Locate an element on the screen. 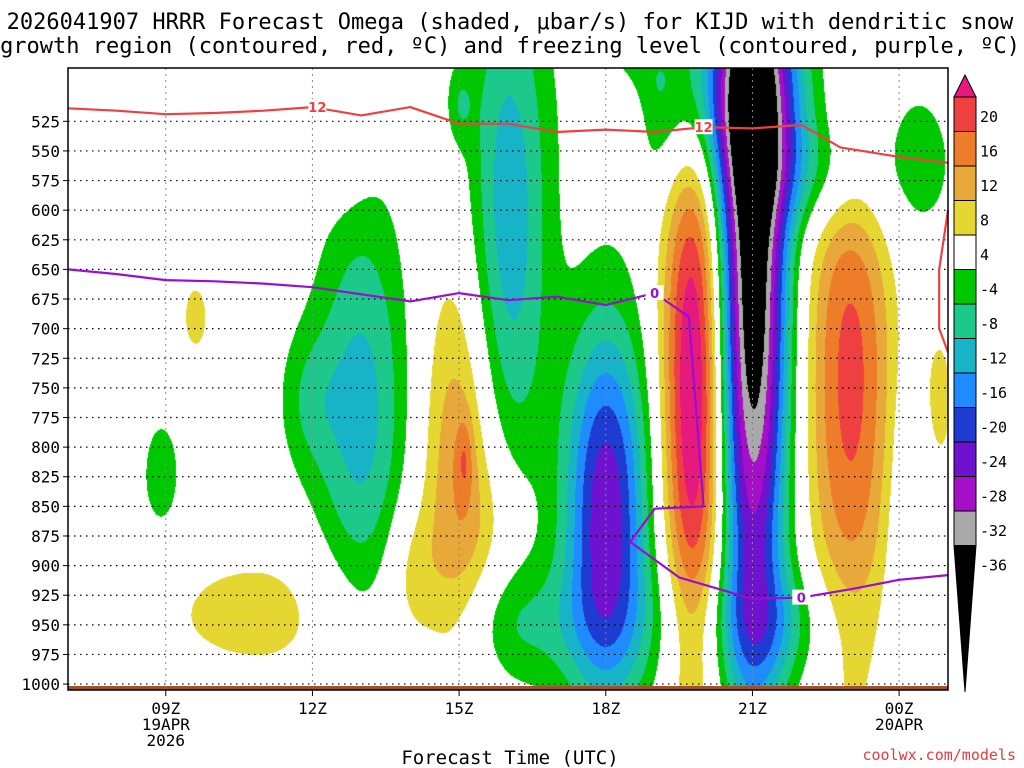  colorbar-label: -4 is located at coordinates (989, 290).